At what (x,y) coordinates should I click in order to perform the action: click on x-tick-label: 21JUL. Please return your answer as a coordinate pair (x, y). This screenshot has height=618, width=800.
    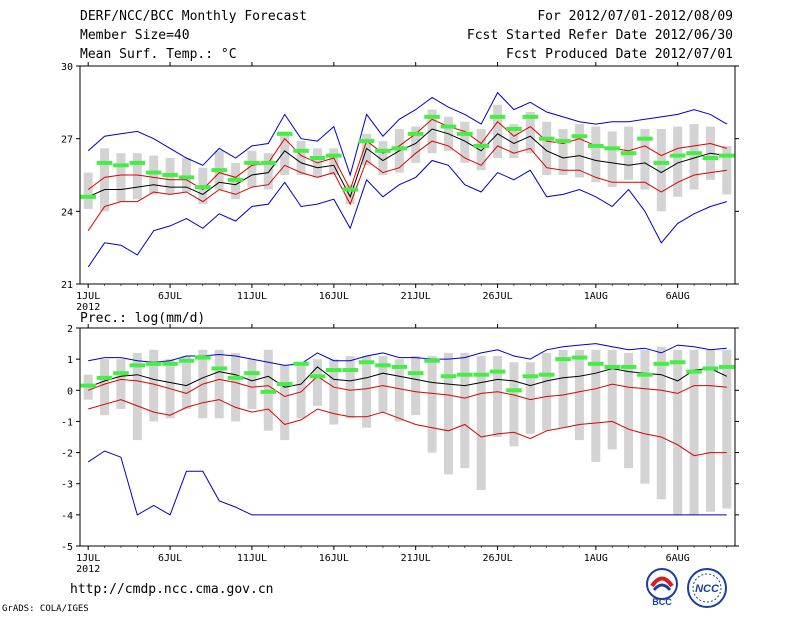
    Looking at the image, I should click on (416, 558).